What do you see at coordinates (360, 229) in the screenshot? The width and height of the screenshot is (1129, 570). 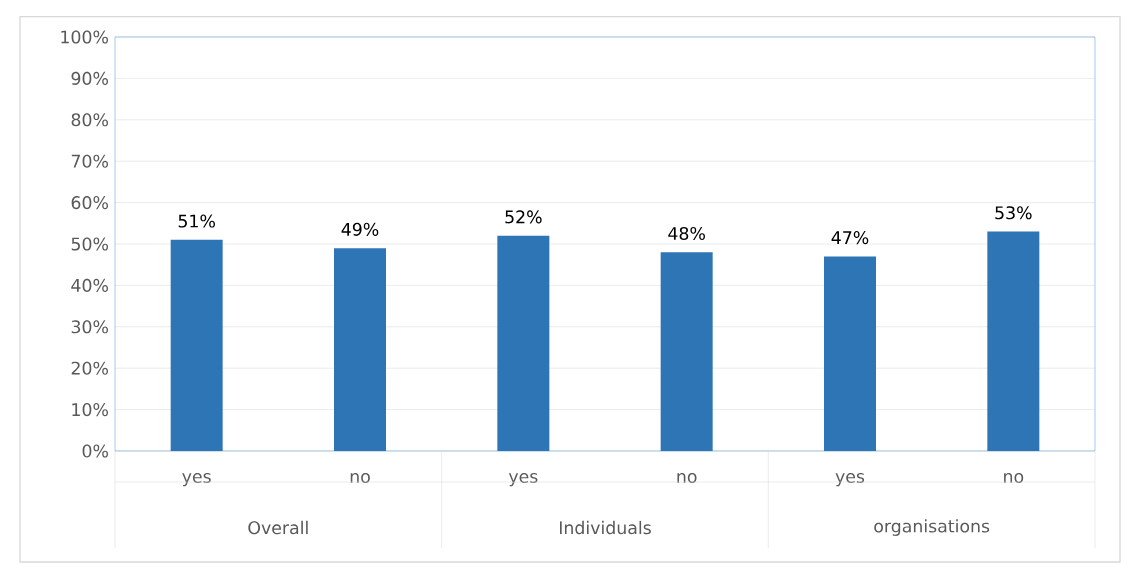 I see `data-label: 49%` at bounding box center [360, 229].